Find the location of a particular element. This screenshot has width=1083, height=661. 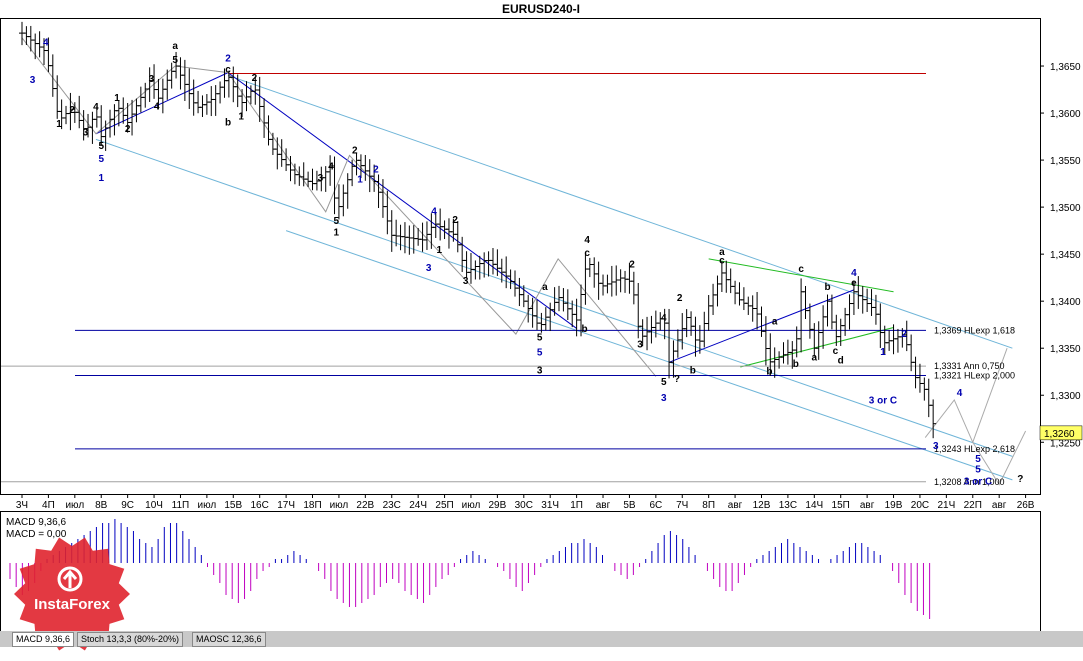

price-bar is located at coordinates (933, 419).